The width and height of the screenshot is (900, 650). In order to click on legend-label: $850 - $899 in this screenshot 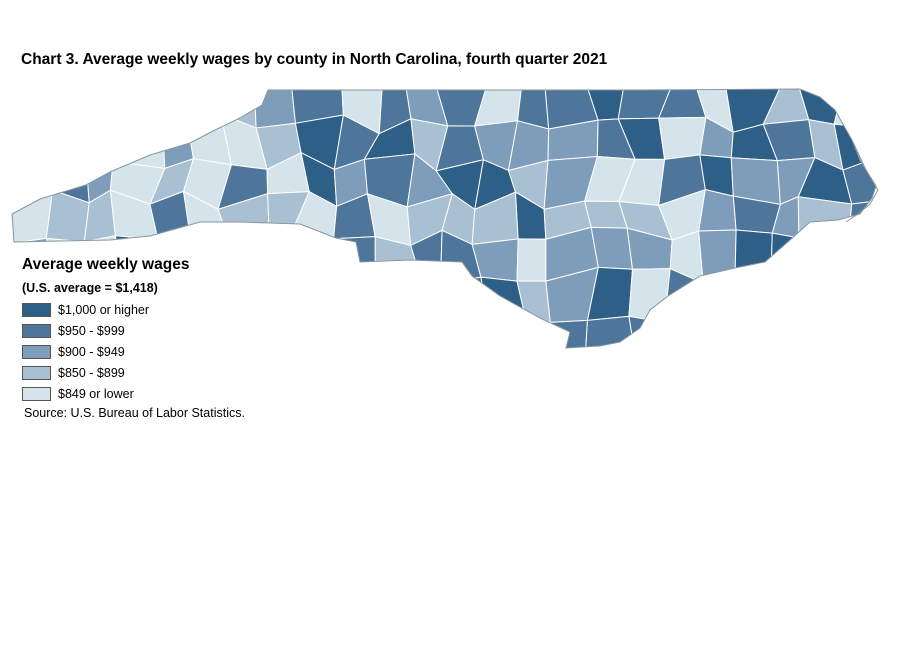, I will do `click(91, 372)`.